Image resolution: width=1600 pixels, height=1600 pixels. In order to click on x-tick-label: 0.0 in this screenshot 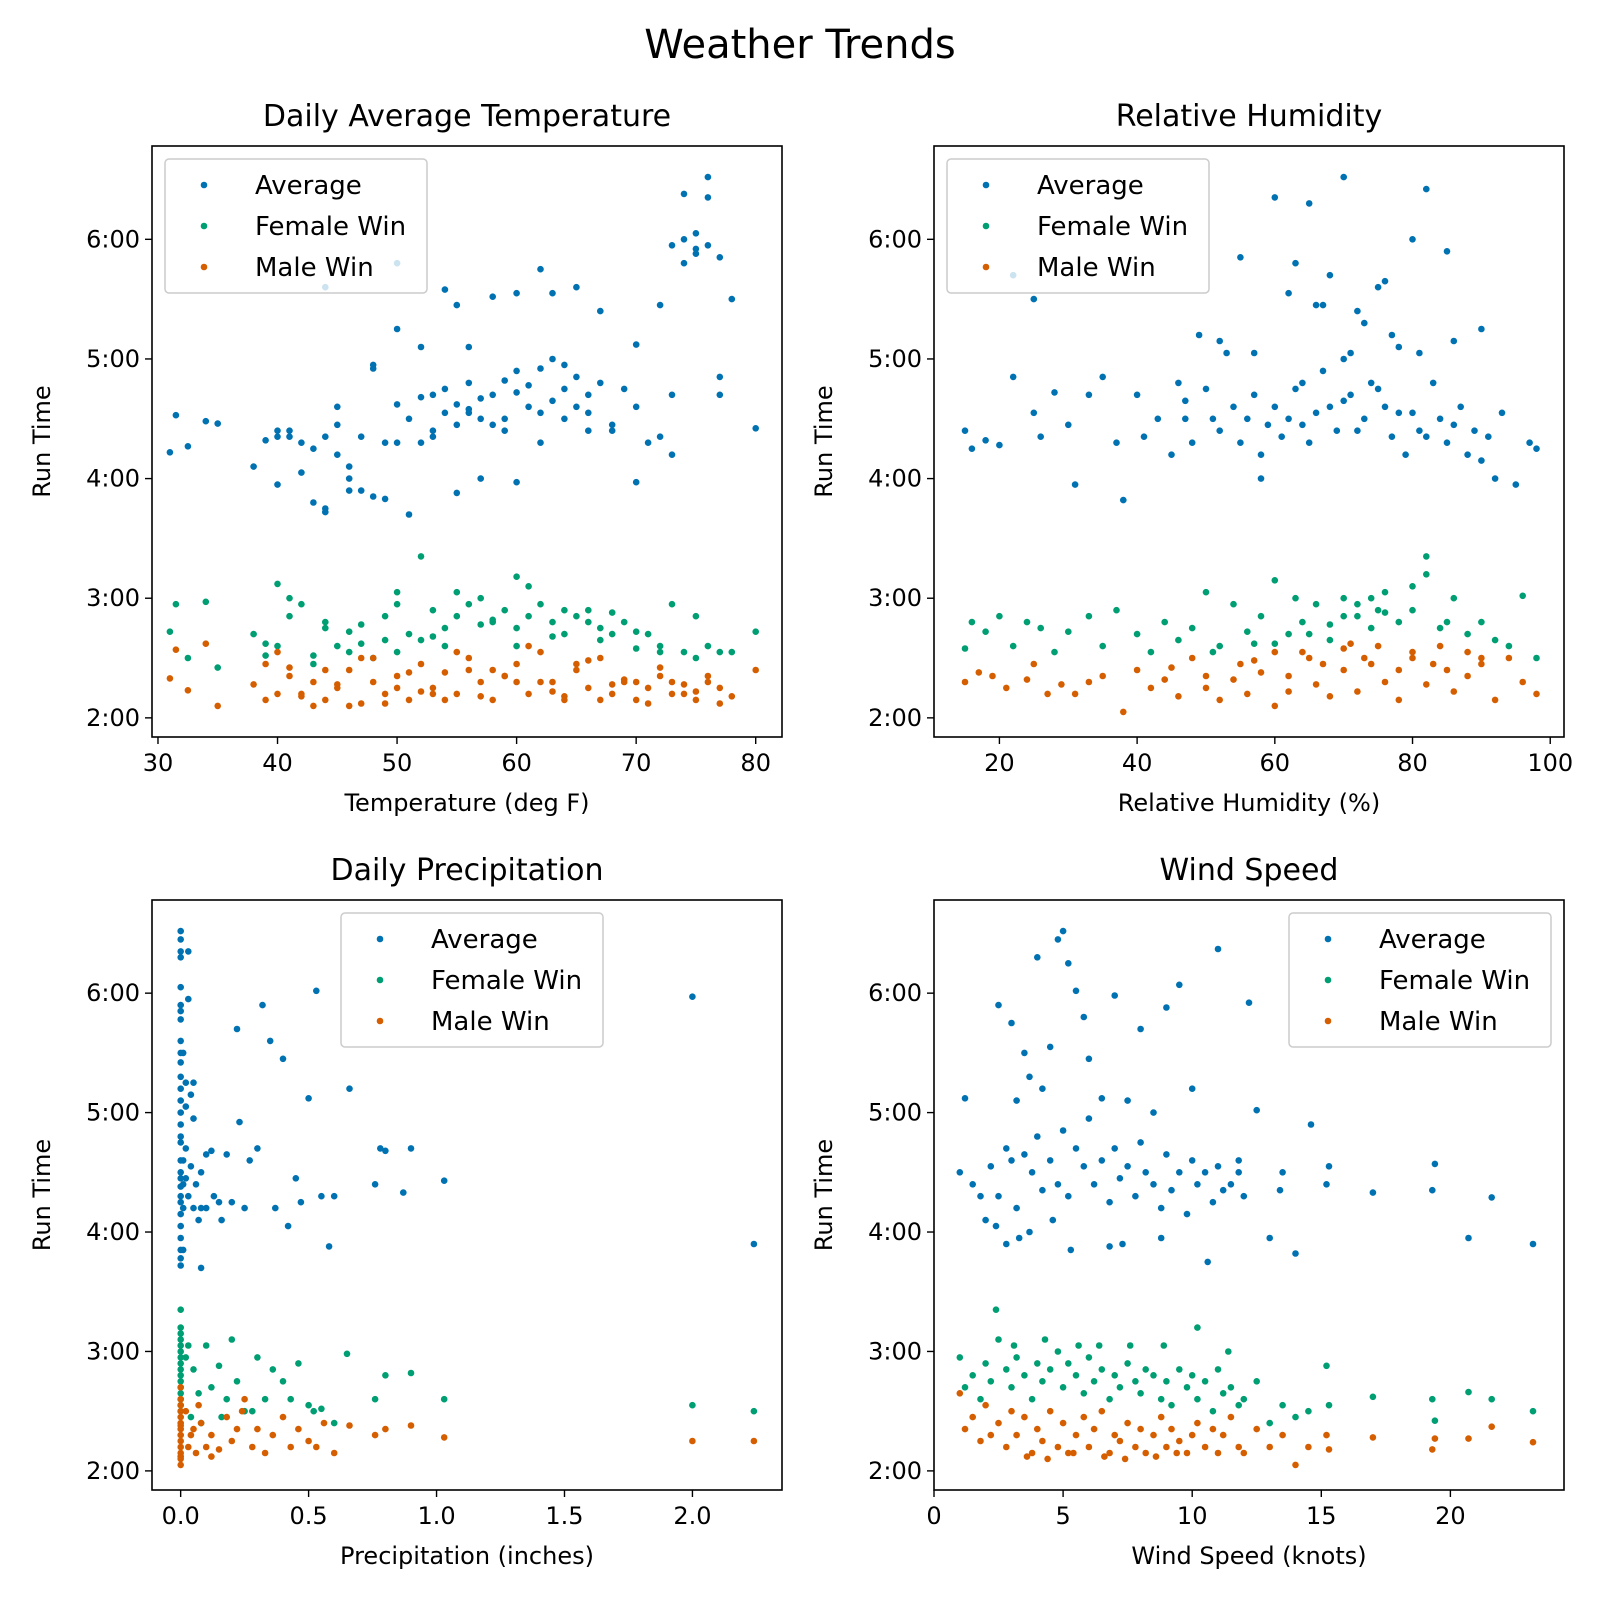, I will do `click(181, 1516)`.